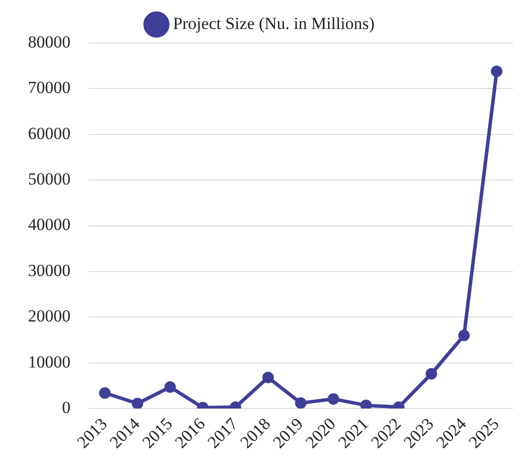 Image resolution: width=525 pixels, height=463 pixels. Describe the element at coordinates (49, 224) in the screenshot. I see `y-tick-label: 40000` at that location.